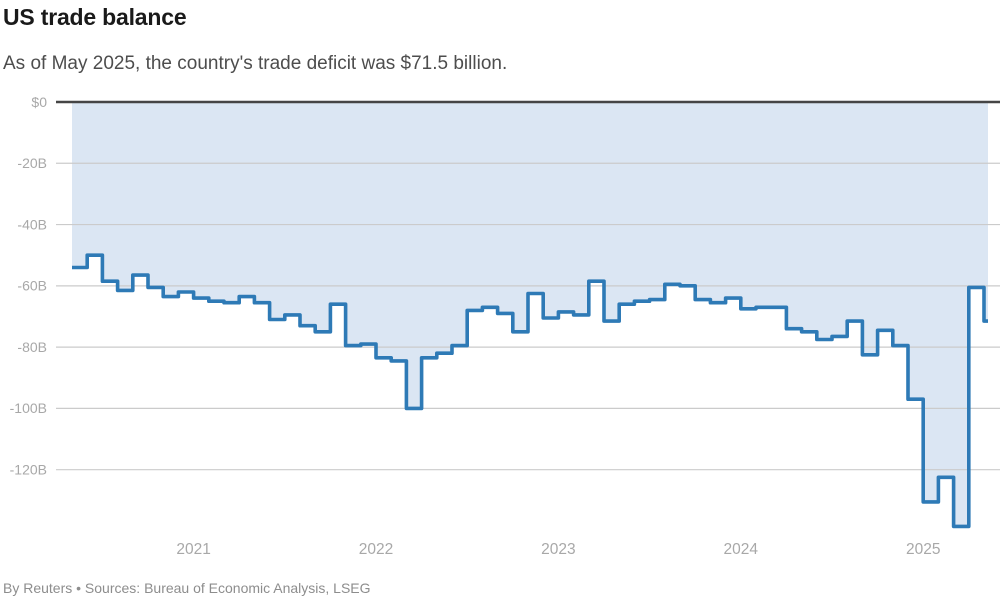  What do you see at coordinates (193, 549) in the screenshot?
I see `x-axis-label-2021: 2021` at bounding box center [193, 549].